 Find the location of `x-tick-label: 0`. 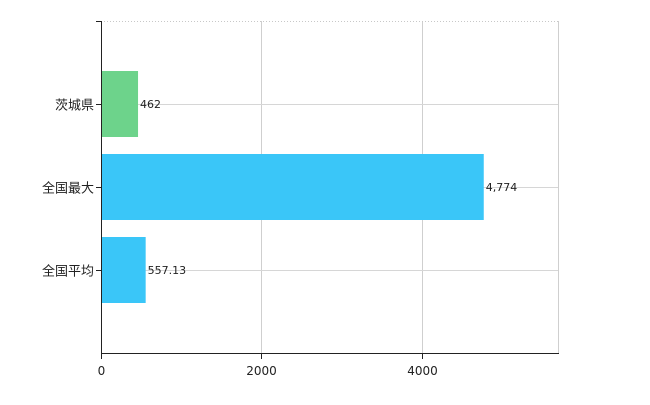

x-tick-label: 0 is located at coordinates (102, 371).